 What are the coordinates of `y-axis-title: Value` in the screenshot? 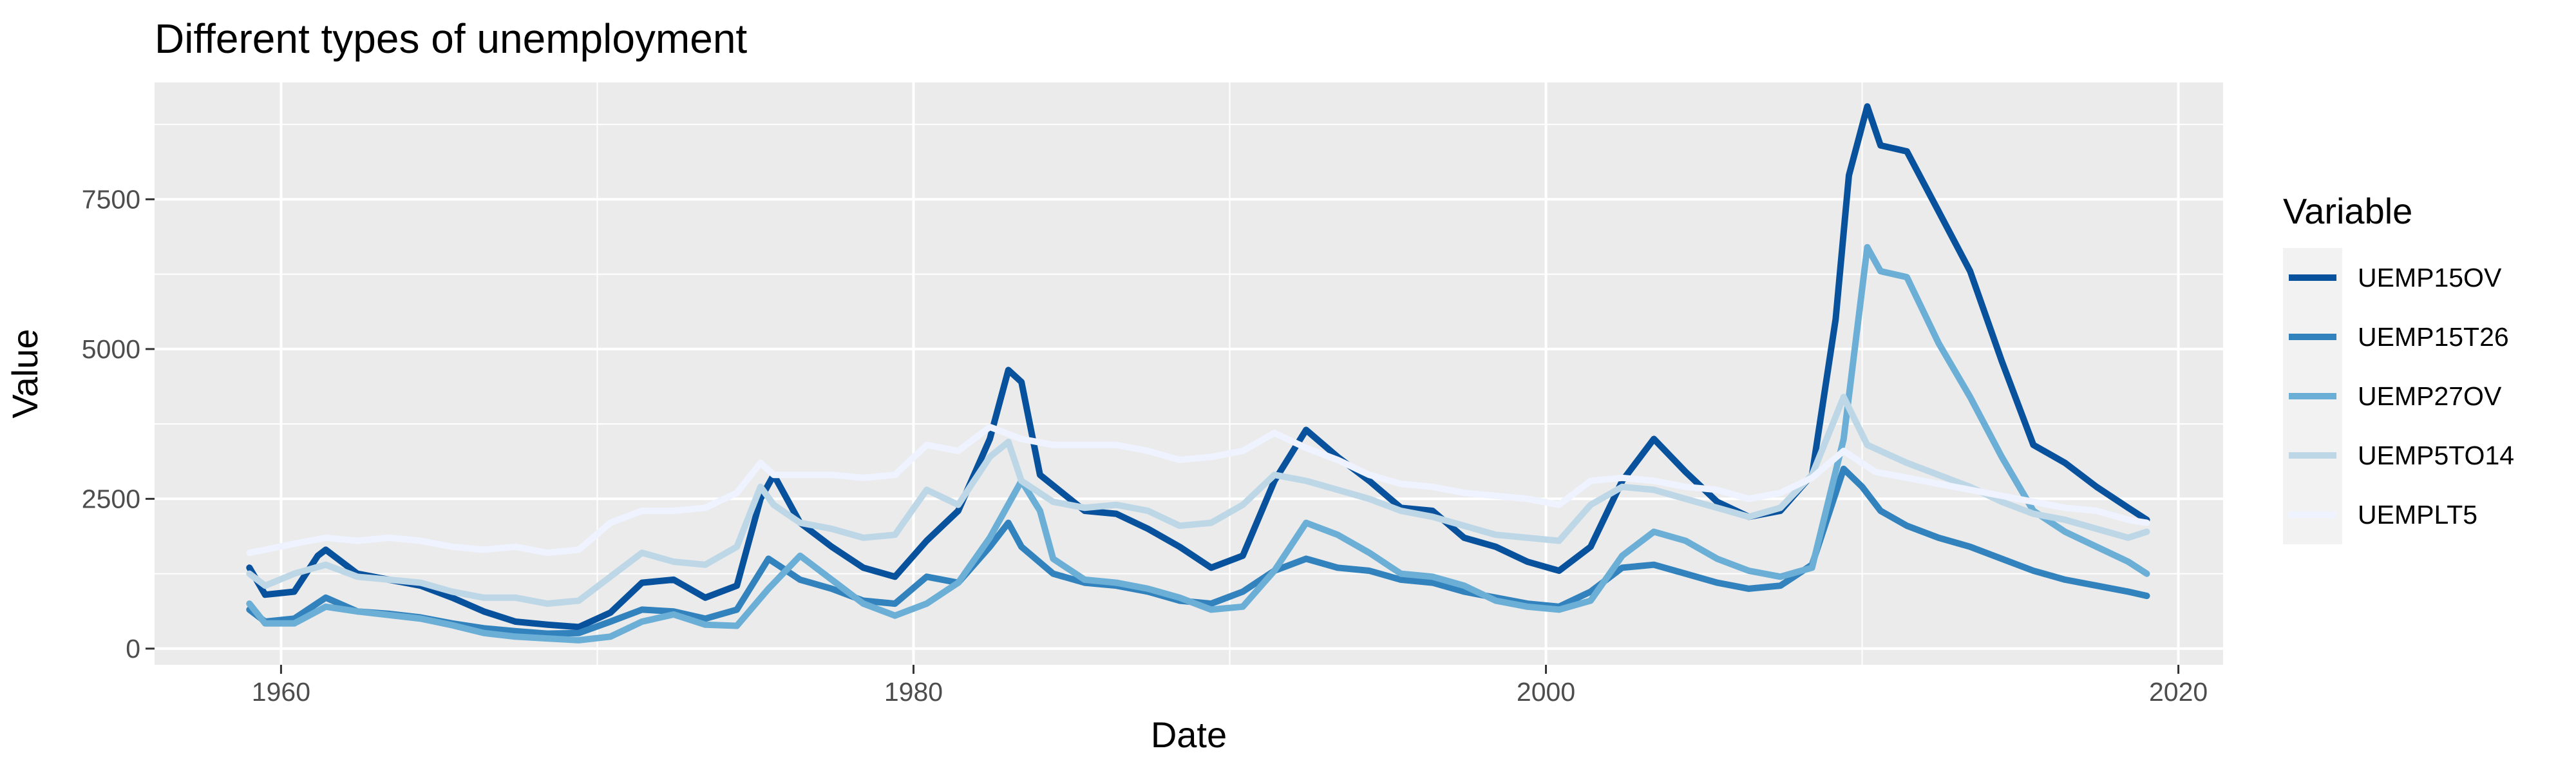 It's located at (25, 373).